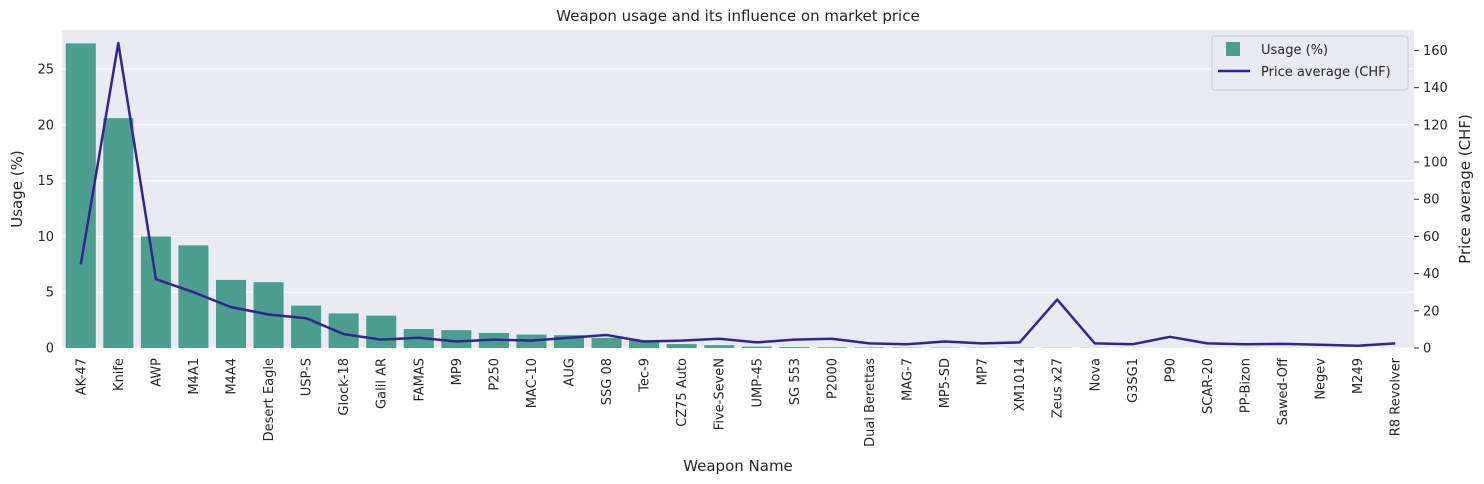 The image size is (1484, 484). What do you see at coordinates (1435, 163) in the screenshot?
I see `y2-tick-label: 100` at bounding box center [1435, 163].